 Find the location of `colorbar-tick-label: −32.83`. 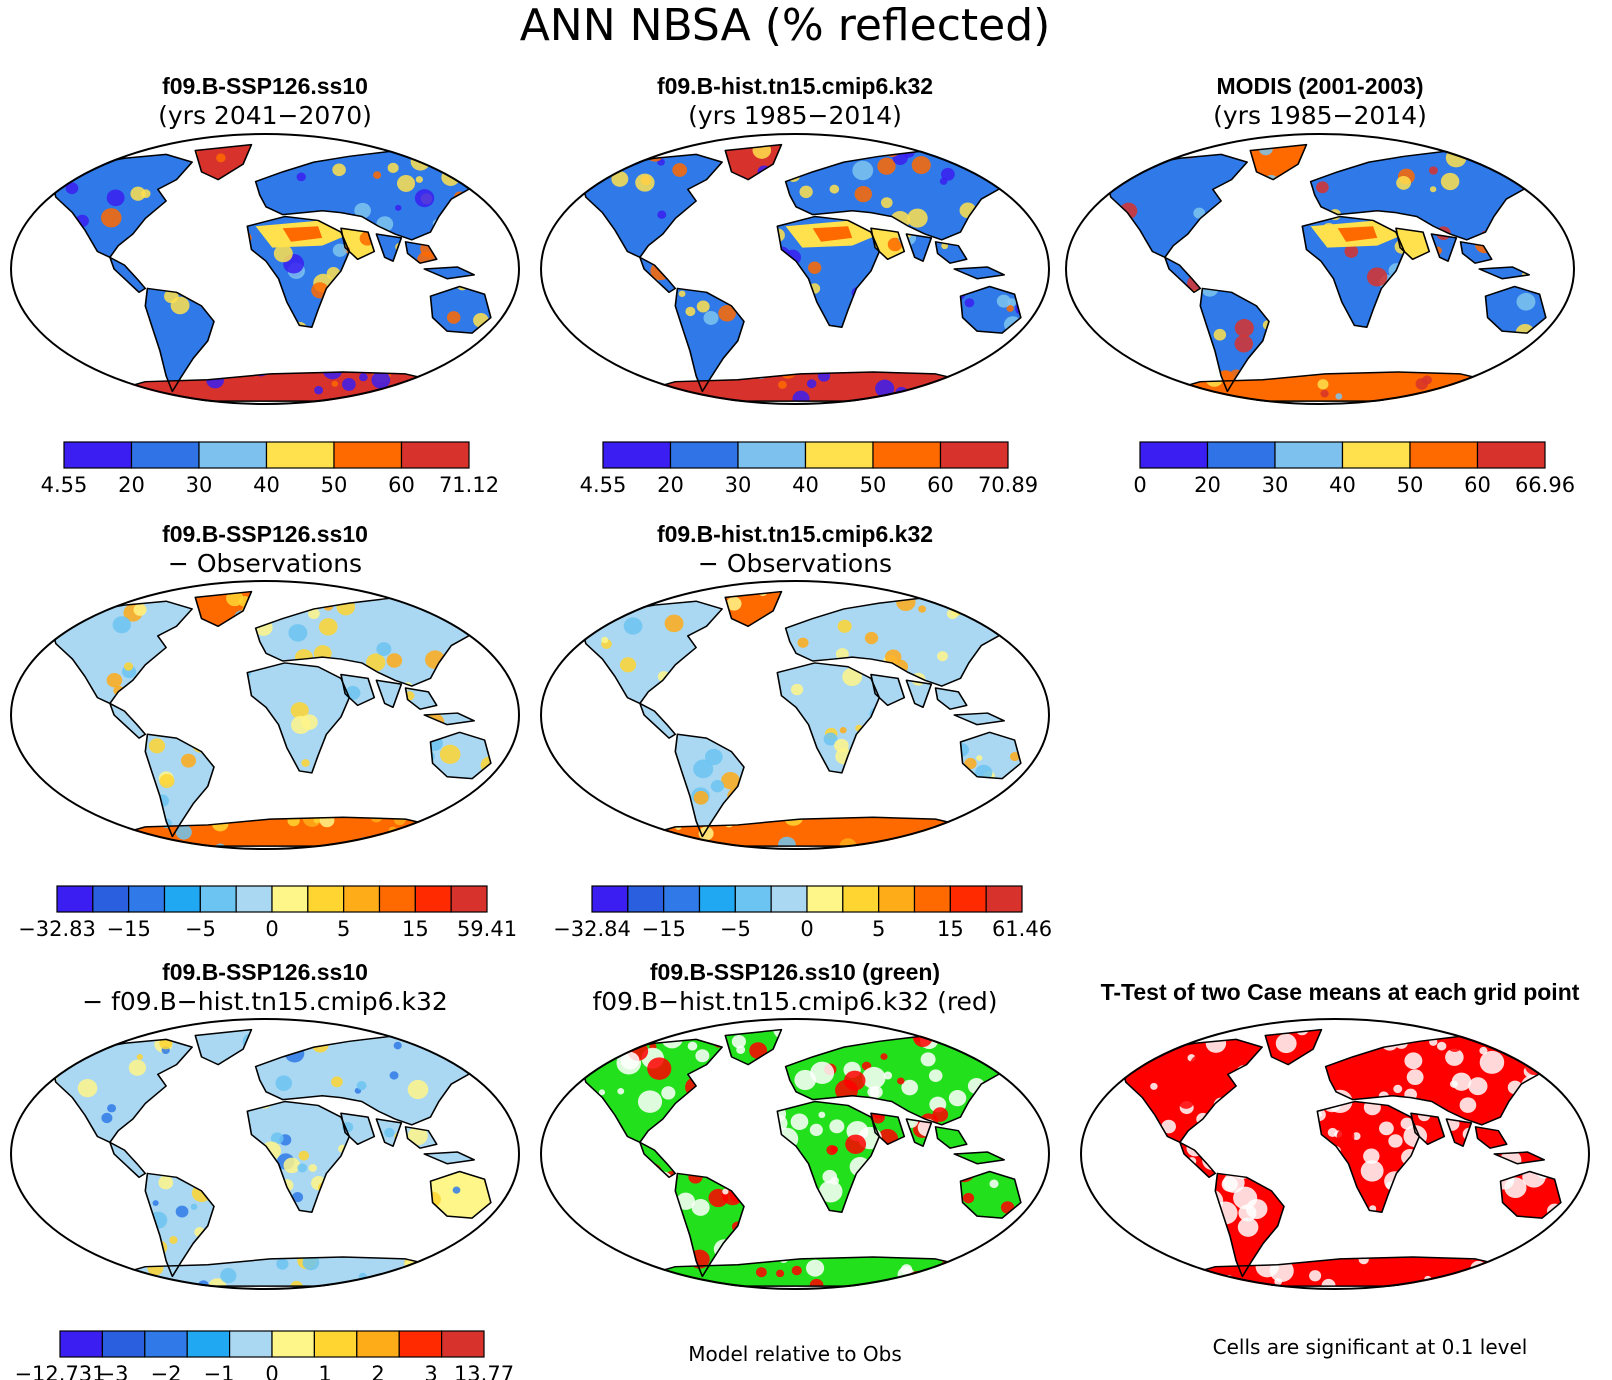

colorbar-tick-label: −32.83 is located at coordinates (57, 929).